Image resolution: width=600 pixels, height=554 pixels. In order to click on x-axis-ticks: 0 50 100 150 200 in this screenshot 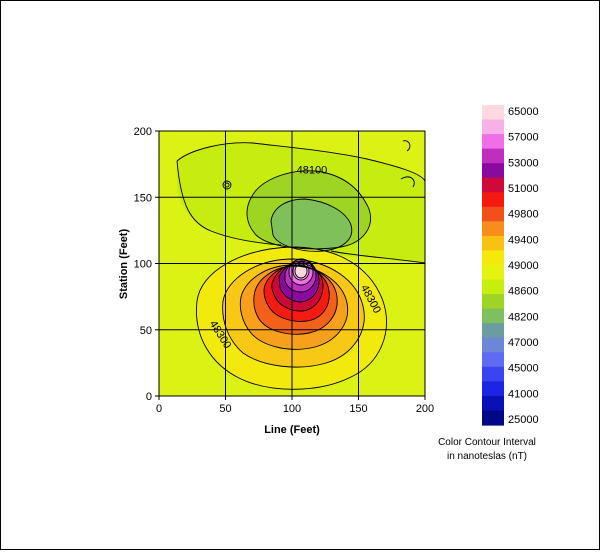, I will do `click(295, 405)`.